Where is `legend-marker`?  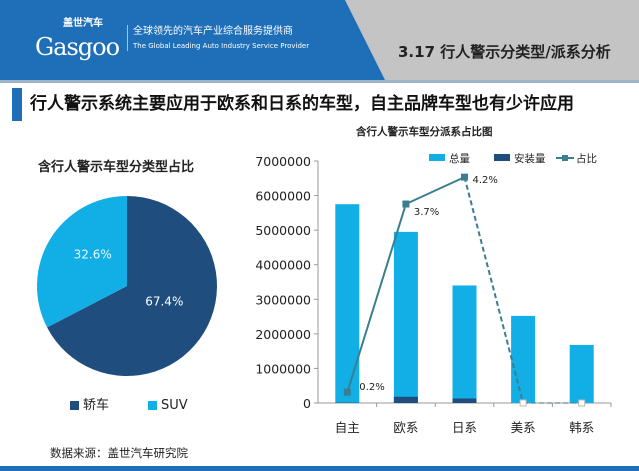
legend-marker is located at coordinates (565, 158).